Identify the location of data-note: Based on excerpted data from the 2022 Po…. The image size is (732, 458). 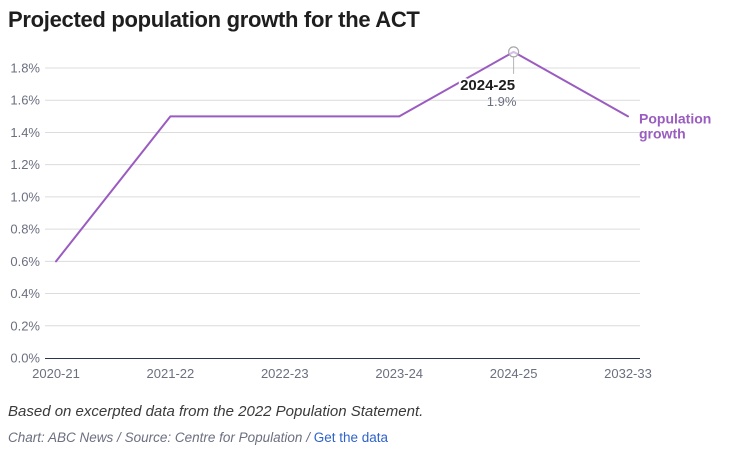
(216, 411).